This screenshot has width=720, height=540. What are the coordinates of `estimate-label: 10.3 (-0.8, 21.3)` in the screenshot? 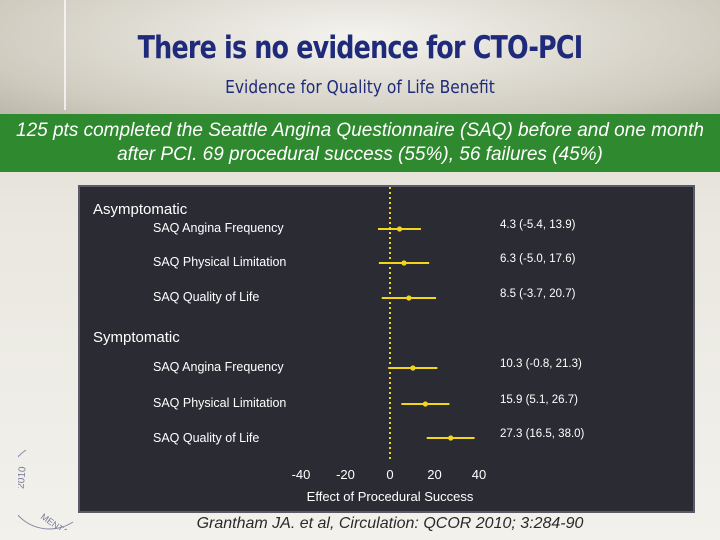 It's located at (541, 364).